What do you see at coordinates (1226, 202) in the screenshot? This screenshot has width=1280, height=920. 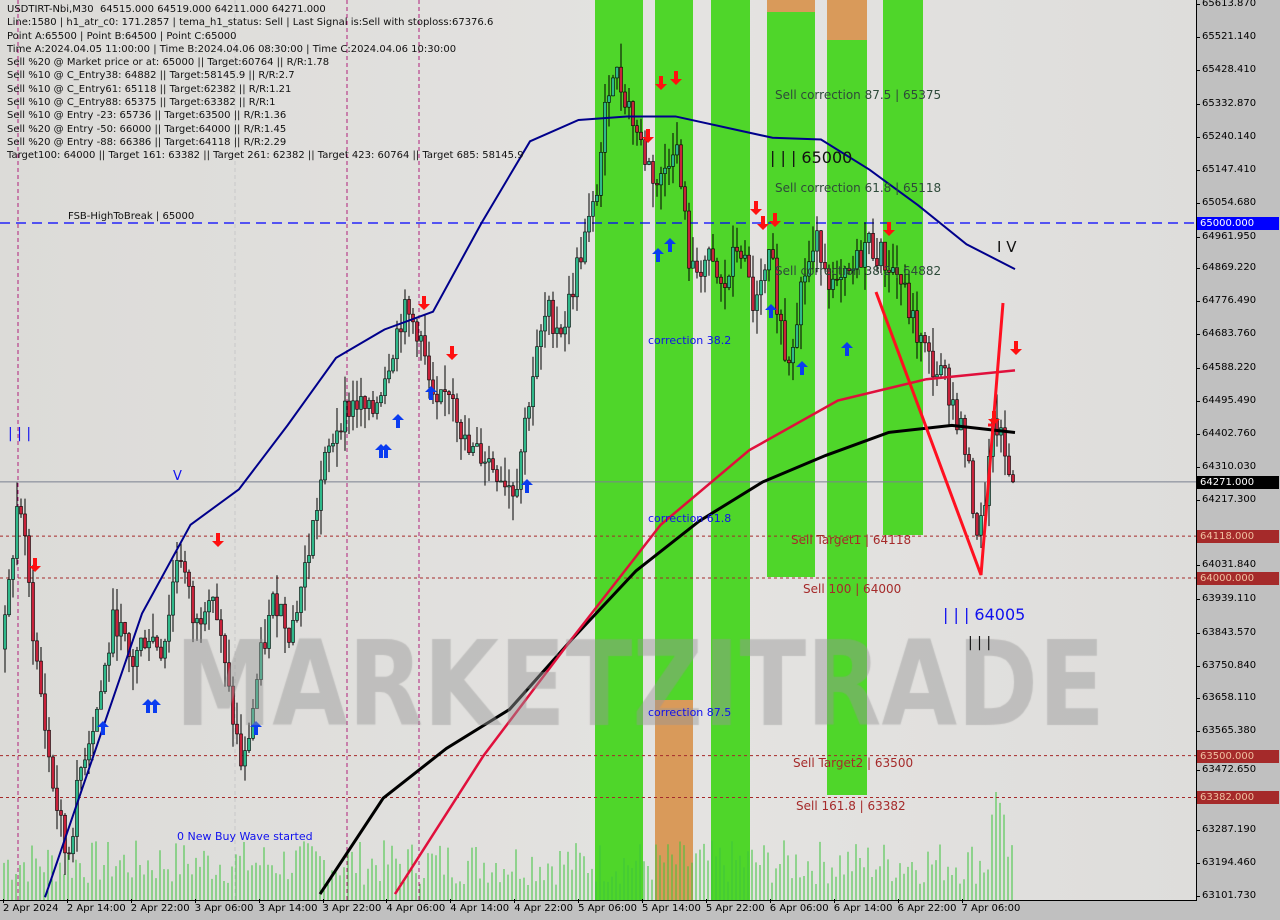 I see `price-tick: 65054.680` at bounding box center [1226, 202].